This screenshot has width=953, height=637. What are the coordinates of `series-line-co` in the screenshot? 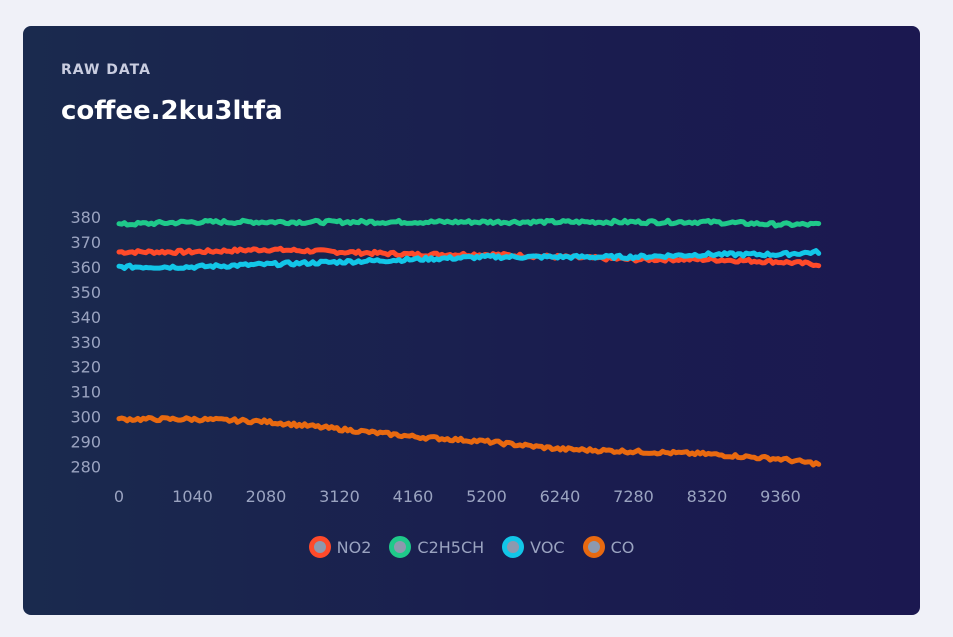 It's located at (469, 441).